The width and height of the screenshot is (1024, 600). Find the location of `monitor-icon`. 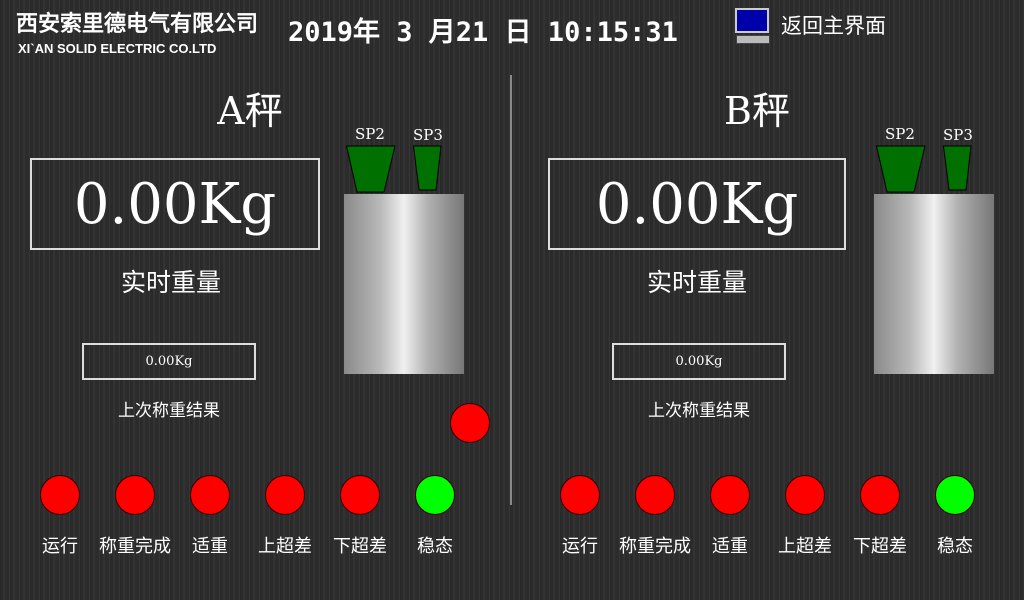

monitor-icon is located at coordinates (751, 25).